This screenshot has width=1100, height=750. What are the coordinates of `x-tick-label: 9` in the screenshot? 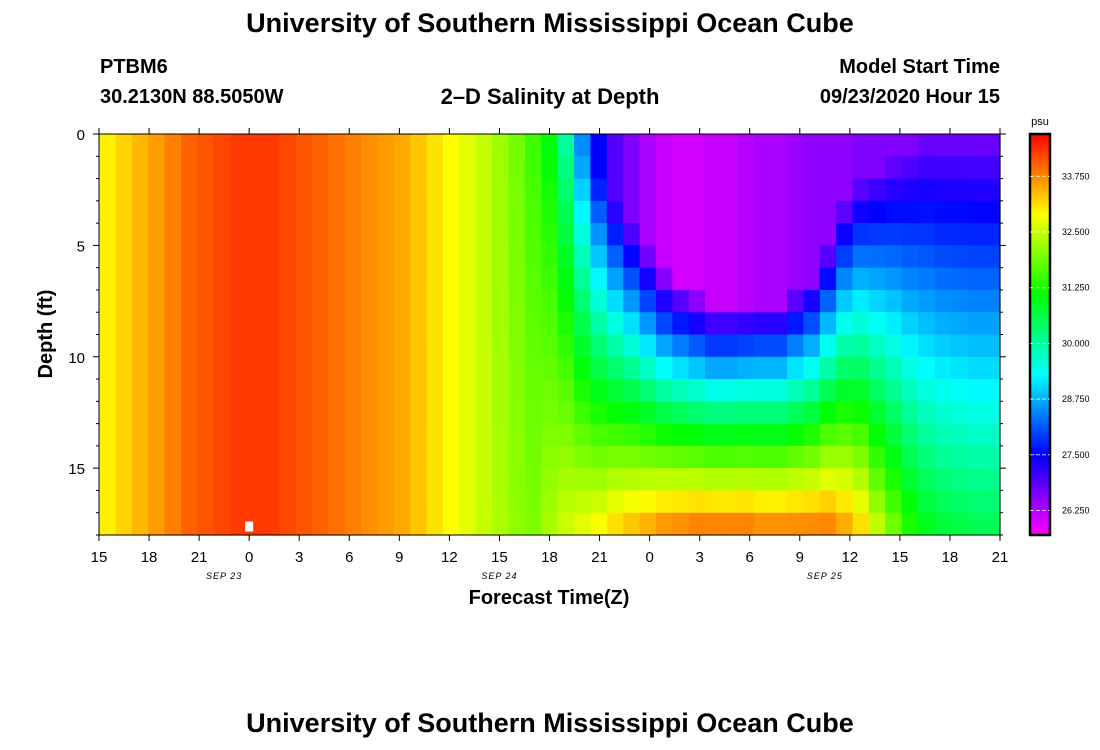 It's located at (399, 557).